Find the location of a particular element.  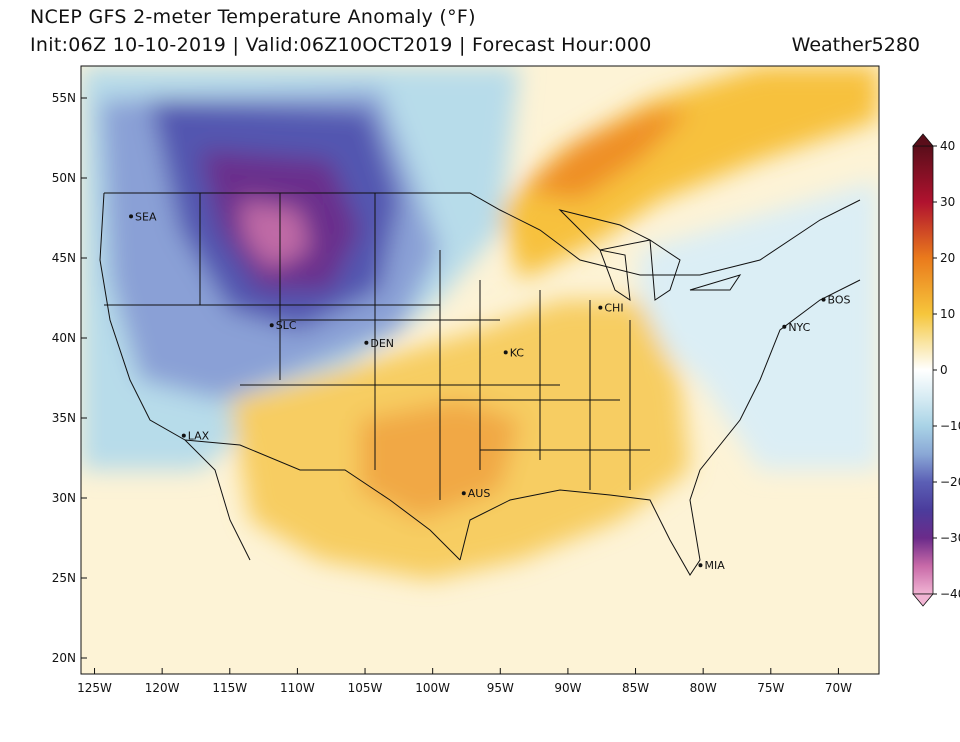

city-label: DEN is located at coordinates (382, 343).